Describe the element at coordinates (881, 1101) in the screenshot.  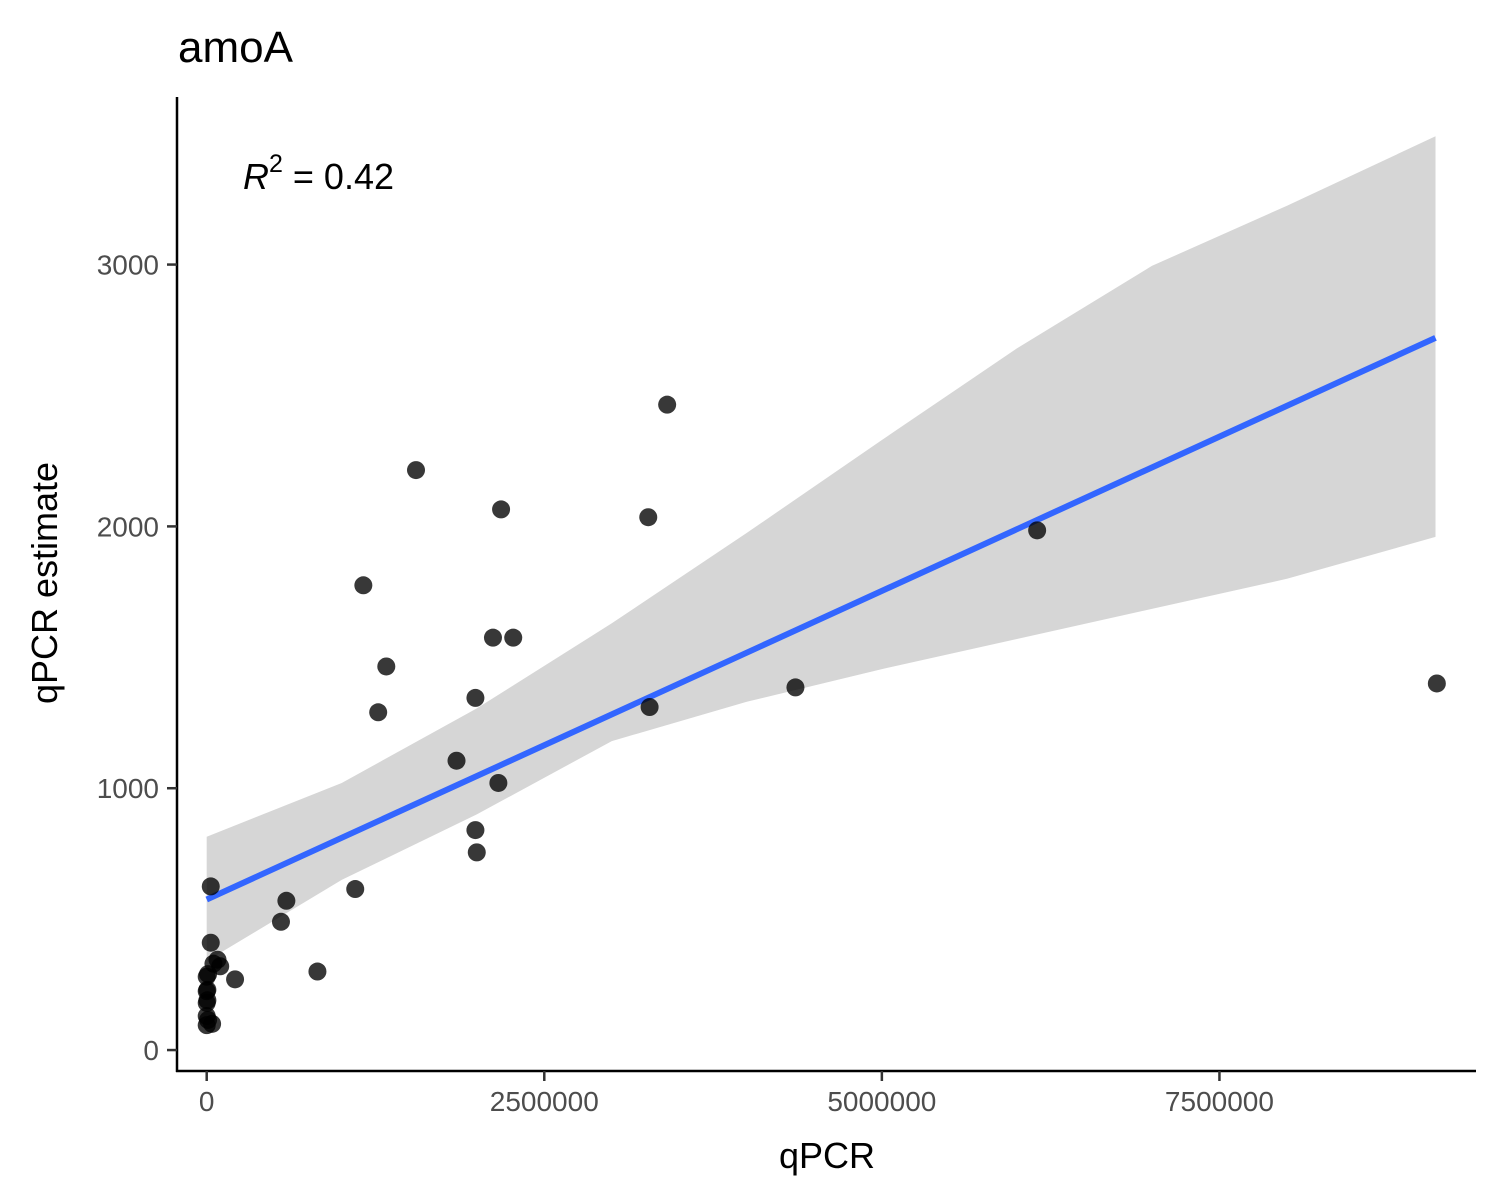
I see `x-tick-label: 5000000` at that location.